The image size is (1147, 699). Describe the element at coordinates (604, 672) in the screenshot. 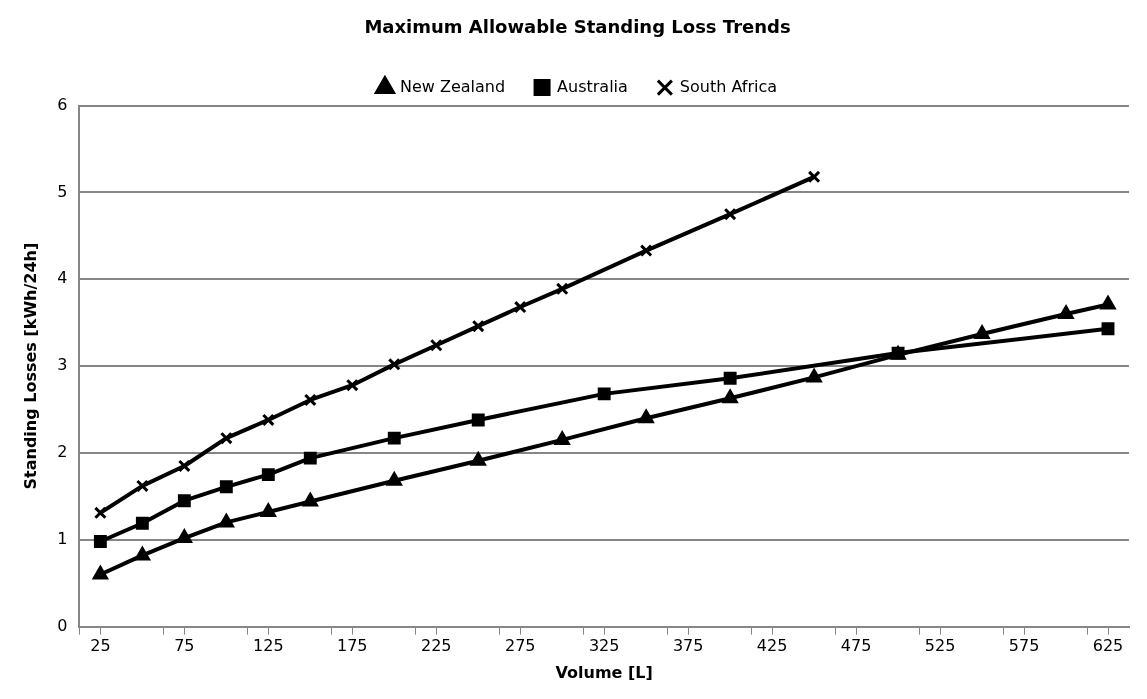

I see `x-axis-title: Volume [L]` at that location.